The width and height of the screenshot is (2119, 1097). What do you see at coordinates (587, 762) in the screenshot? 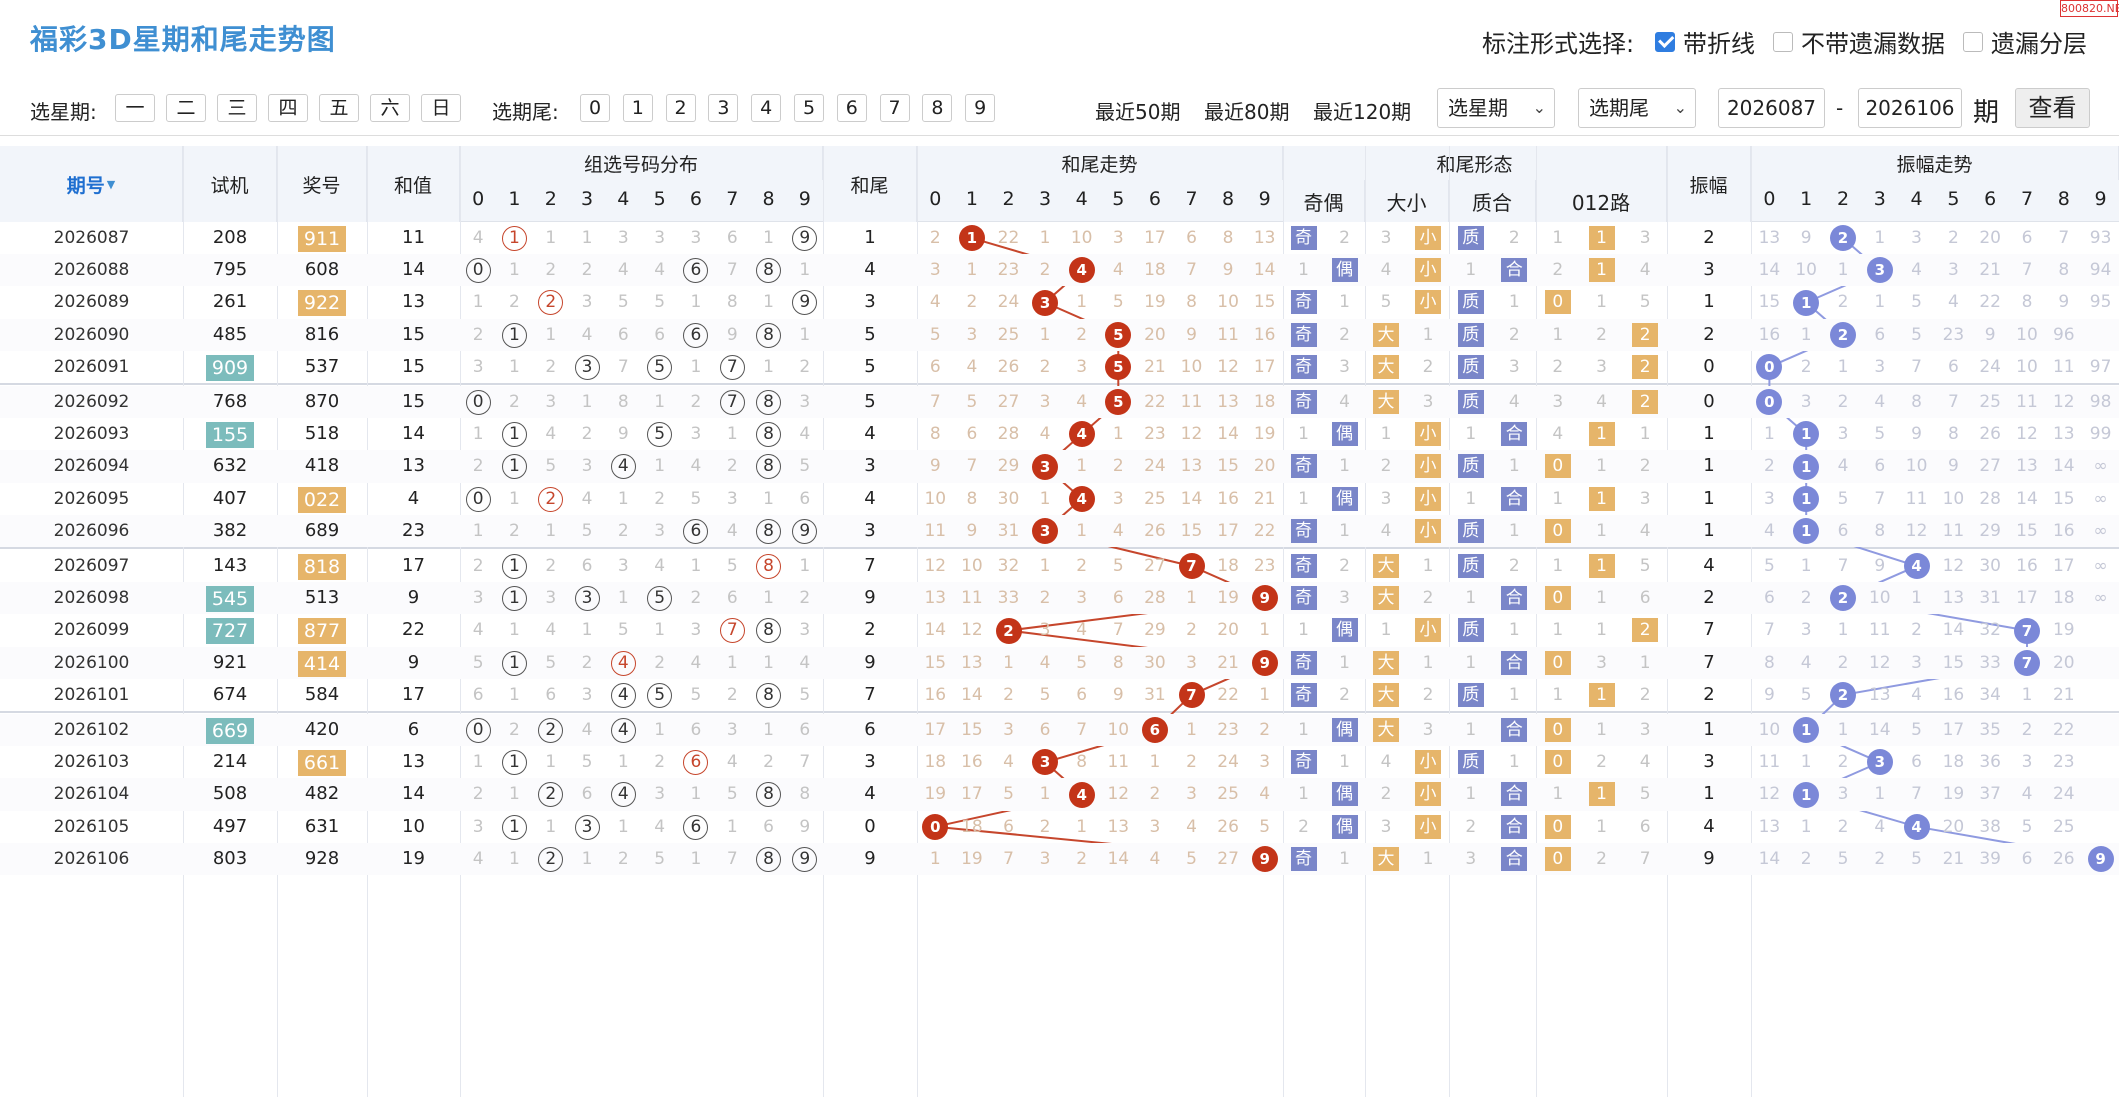
I see `dist-cell: 5` at bounding box center [587, 762].